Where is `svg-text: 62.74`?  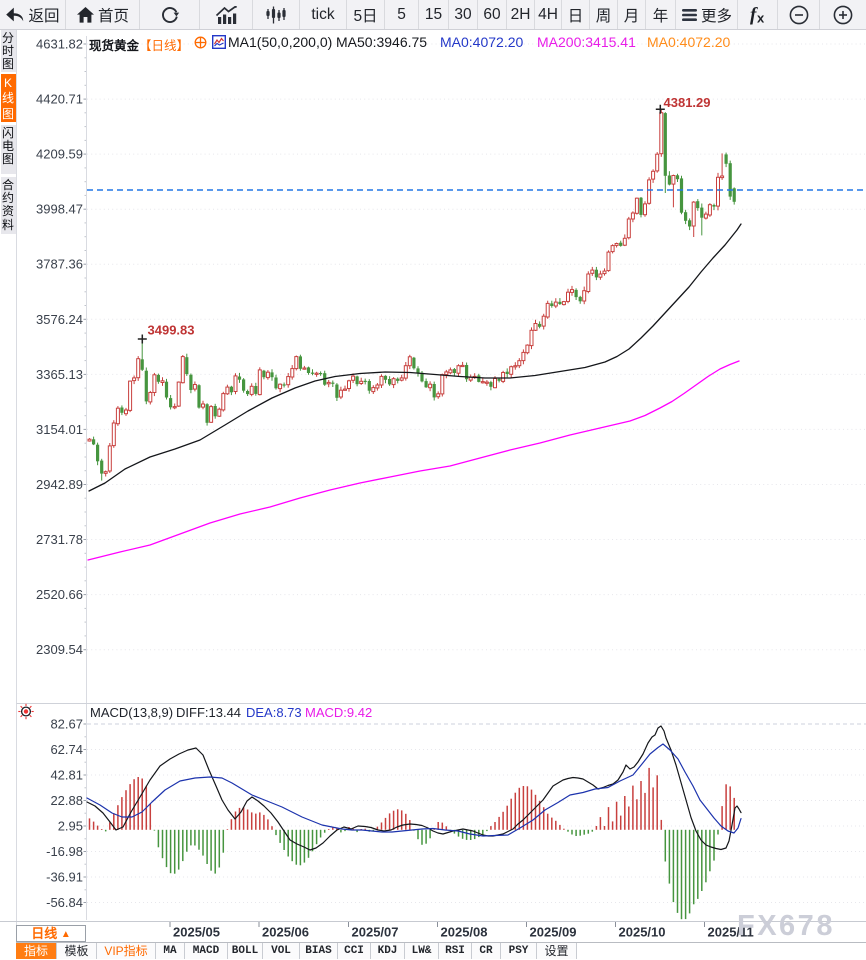 svg-text: 62.74 is located at coordinates (66, 749).